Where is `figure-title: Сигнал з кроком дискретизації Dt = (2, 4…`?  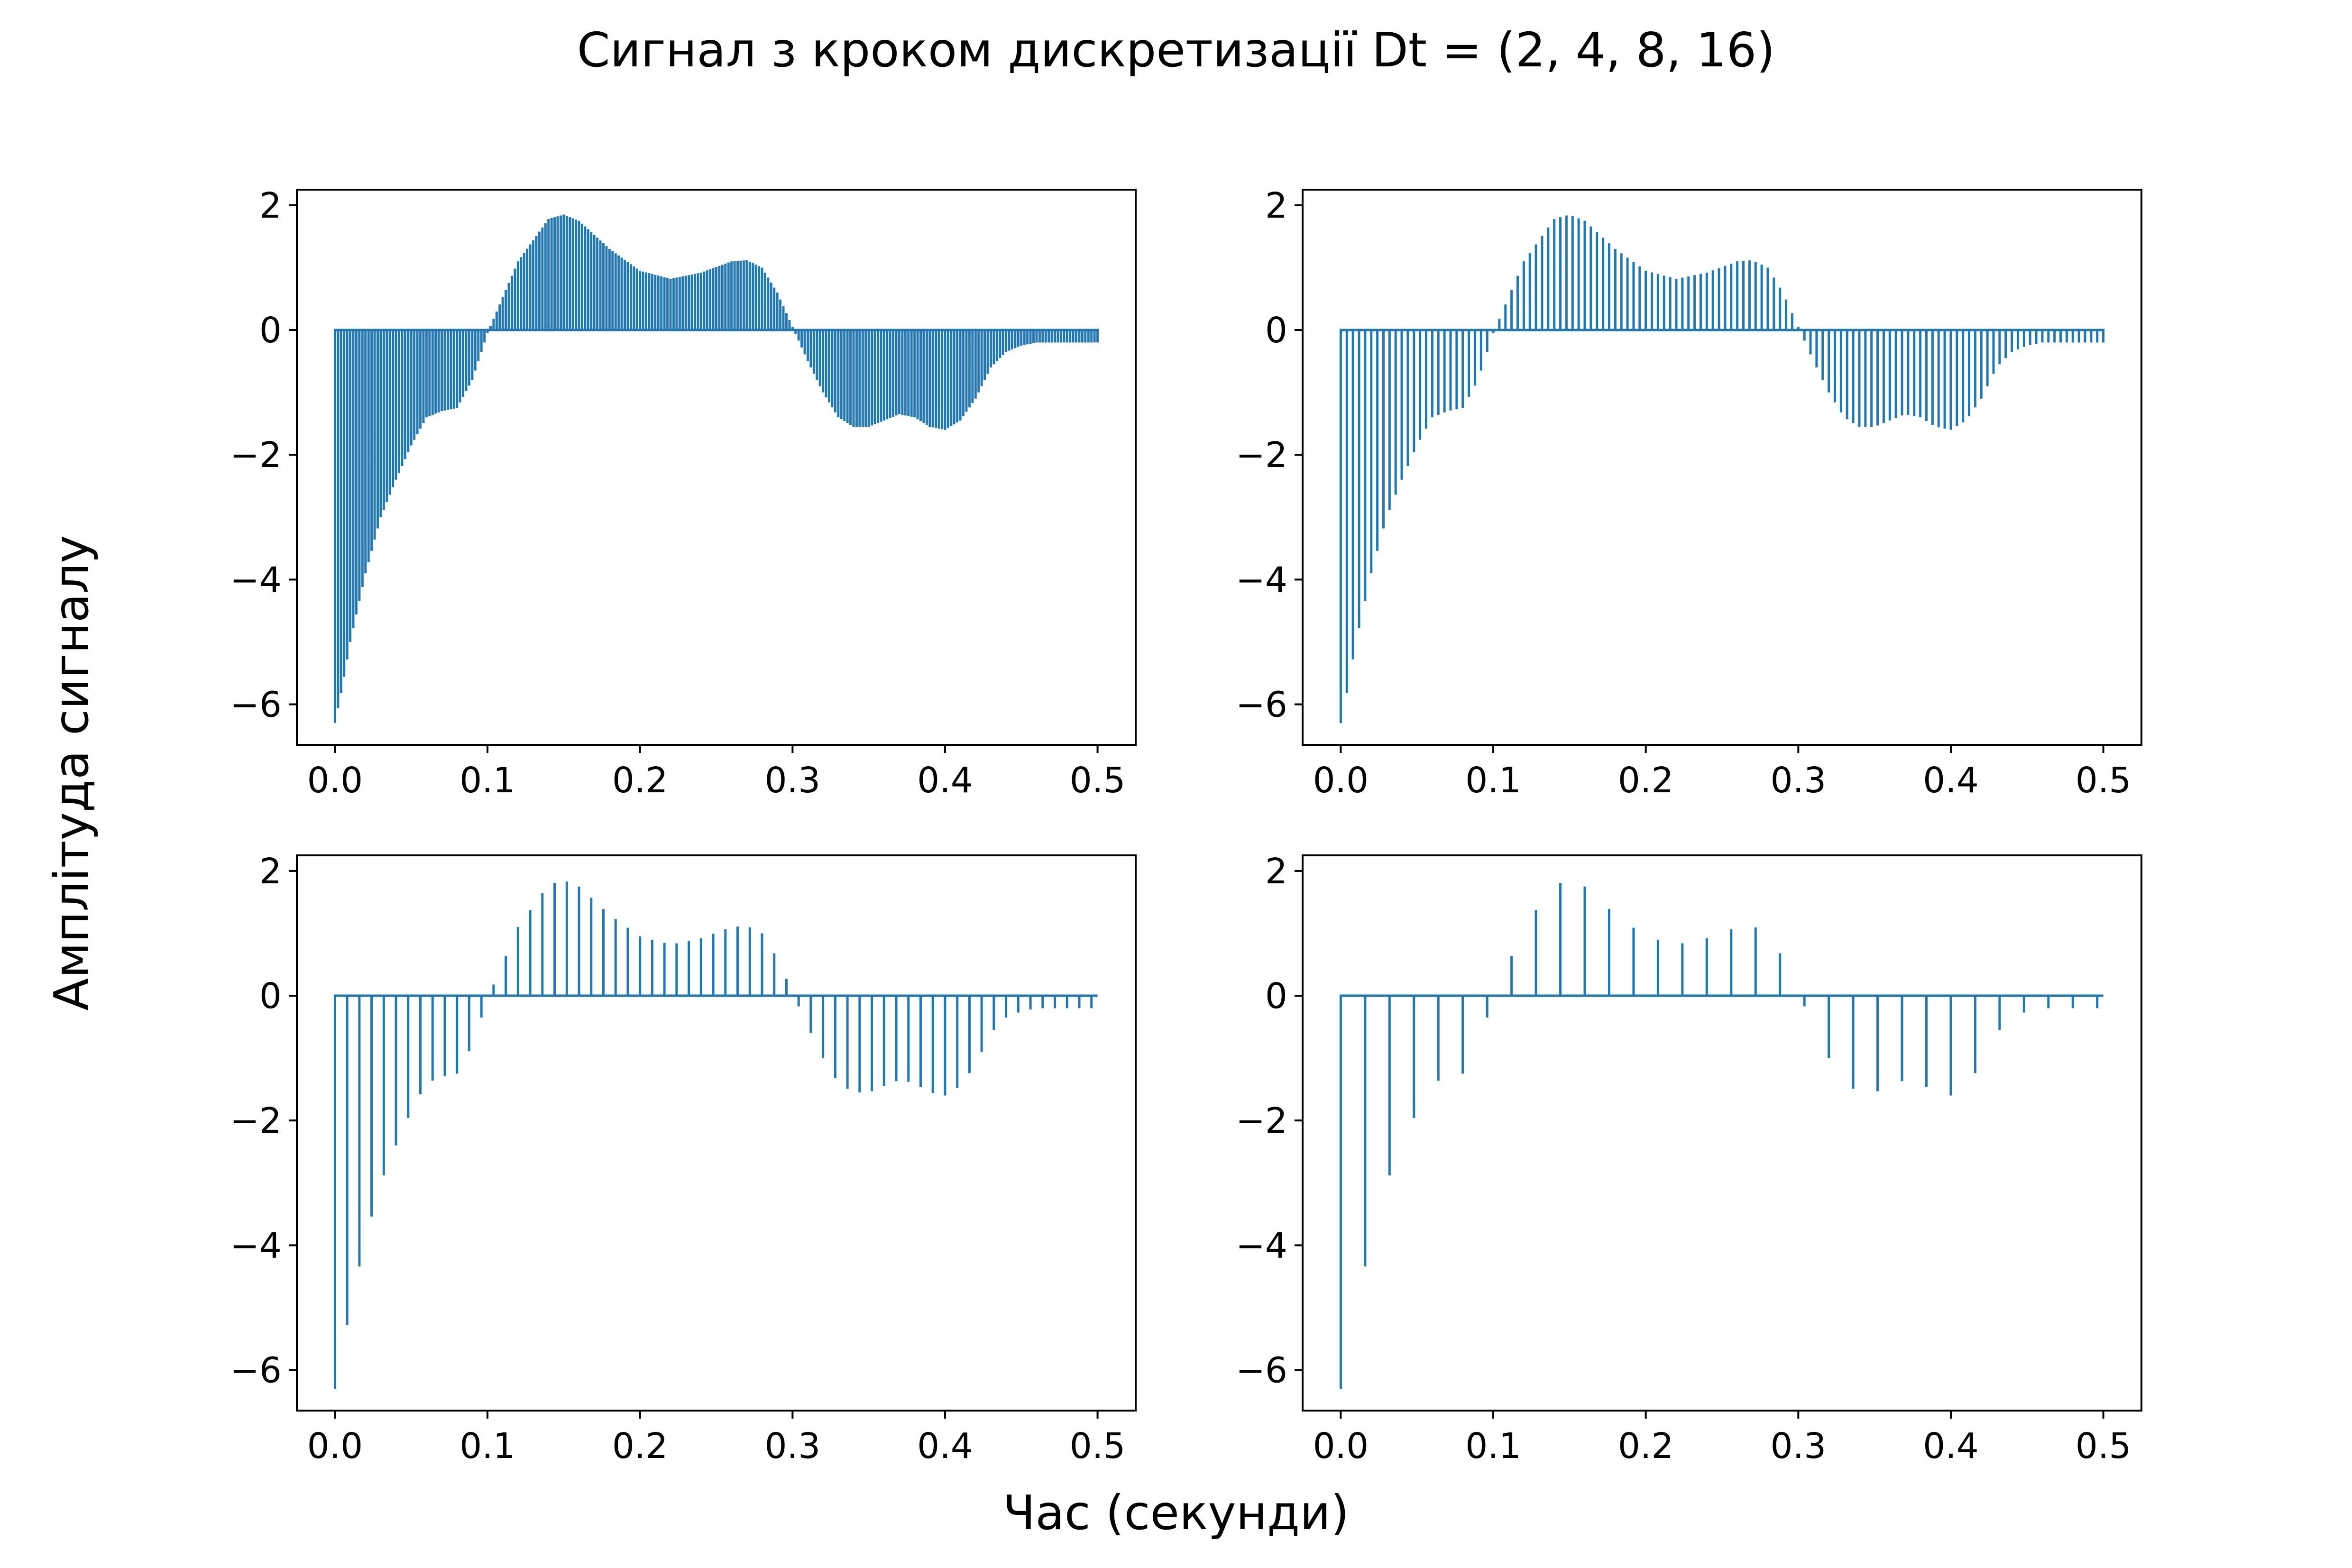 figure-title: Сигнал з кроком дискретизації Dt = (2, 4… is located at coordinates (1176, 50).